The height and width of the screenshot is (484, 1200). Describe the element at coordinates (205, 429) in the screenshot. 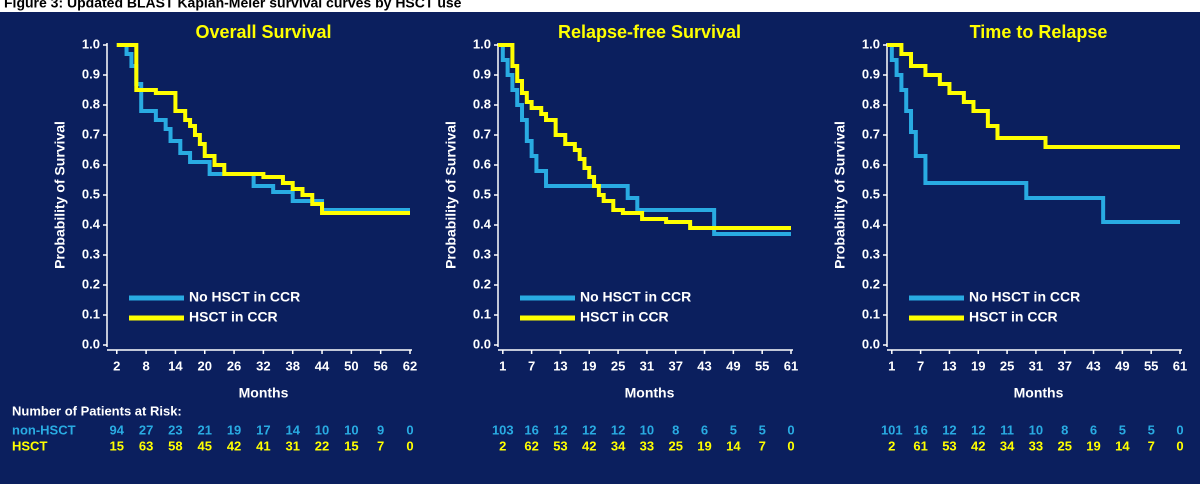

I see `risk-count: 21` at that location.